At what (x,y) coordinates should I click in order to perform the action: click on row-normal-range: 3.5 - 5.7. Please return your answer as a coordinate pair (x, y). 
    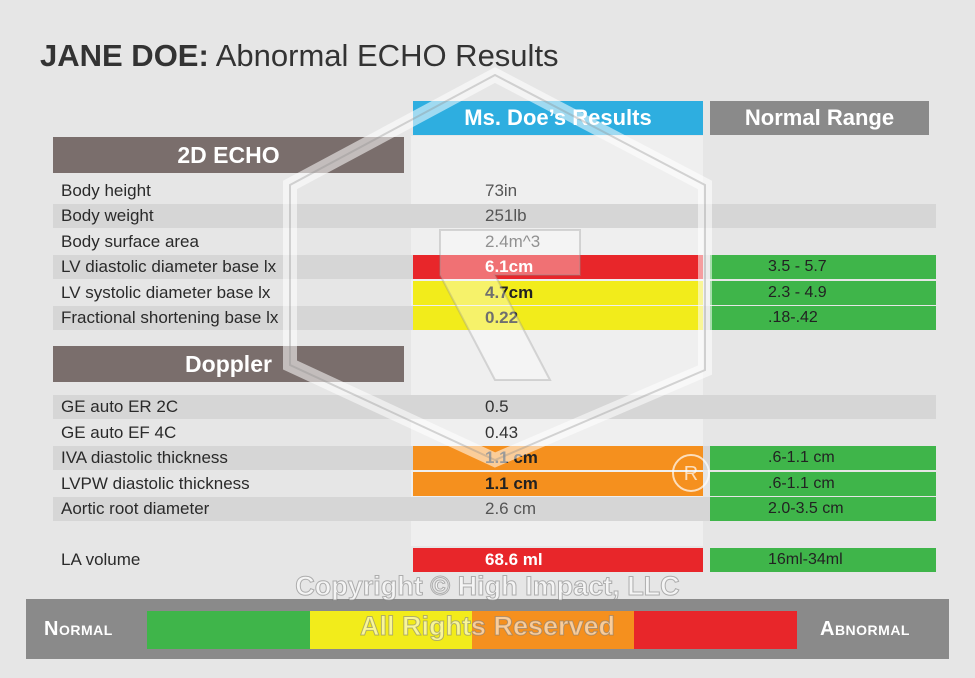
    Looking at the image, I should click on (823, 267).